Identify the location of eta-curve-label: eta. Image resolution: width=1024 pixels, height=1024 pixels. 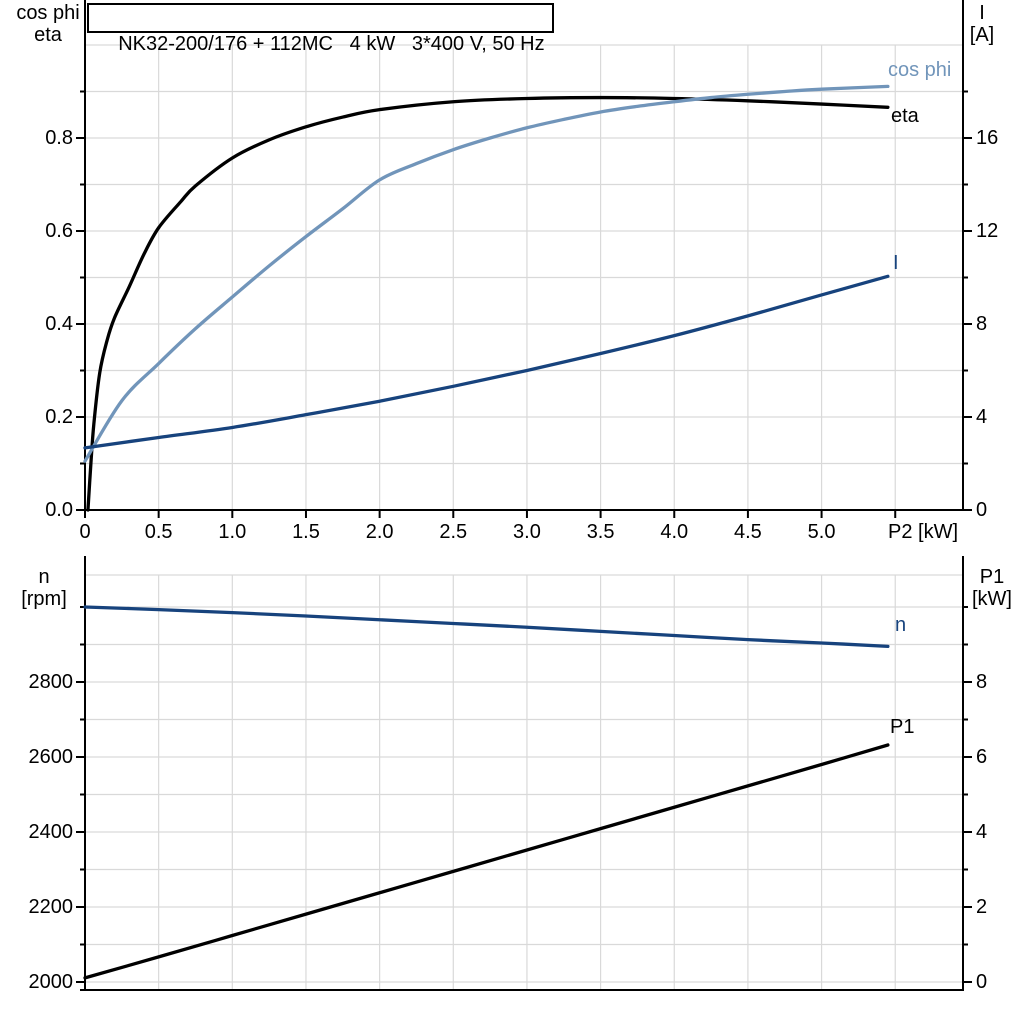
(905, 116).